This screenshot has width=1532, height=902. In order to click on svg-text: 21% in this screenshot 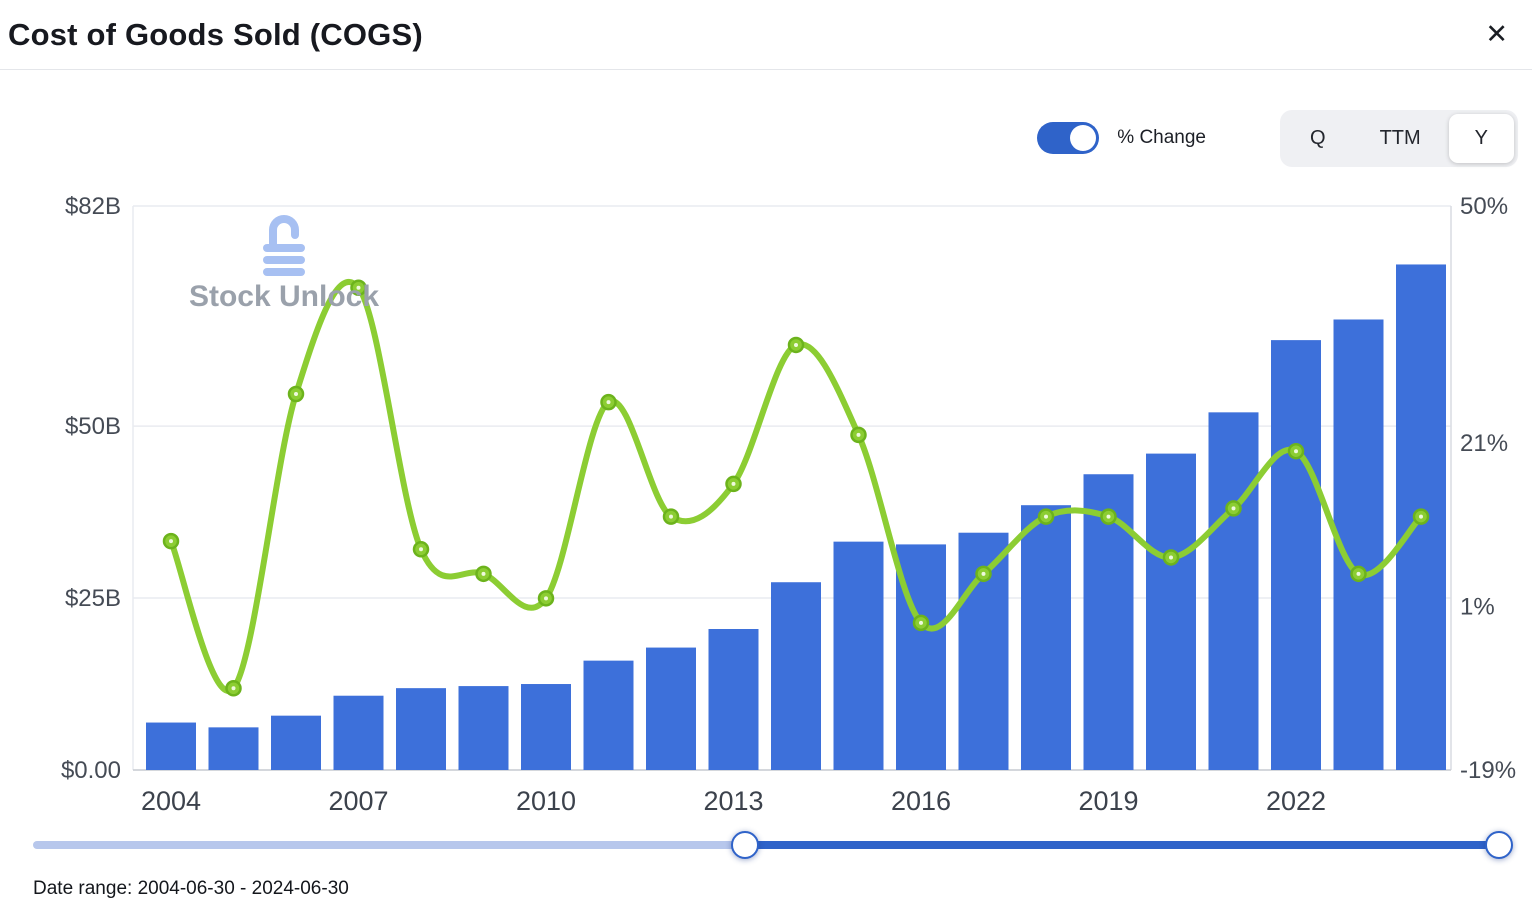, I will do `click(1484, 443)`.